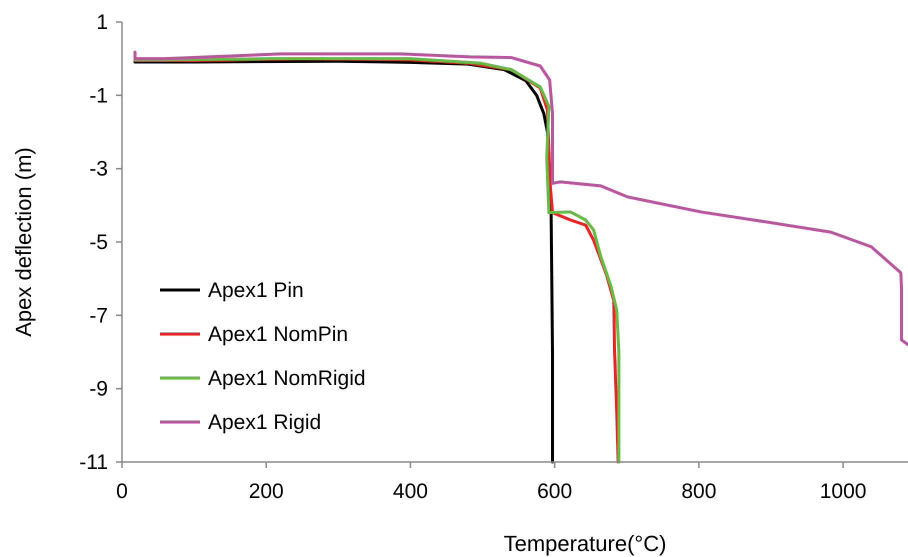  Describe the element at coordinates (410, 491) in the screenshot. I see `x-tick-label: 400` at that location.